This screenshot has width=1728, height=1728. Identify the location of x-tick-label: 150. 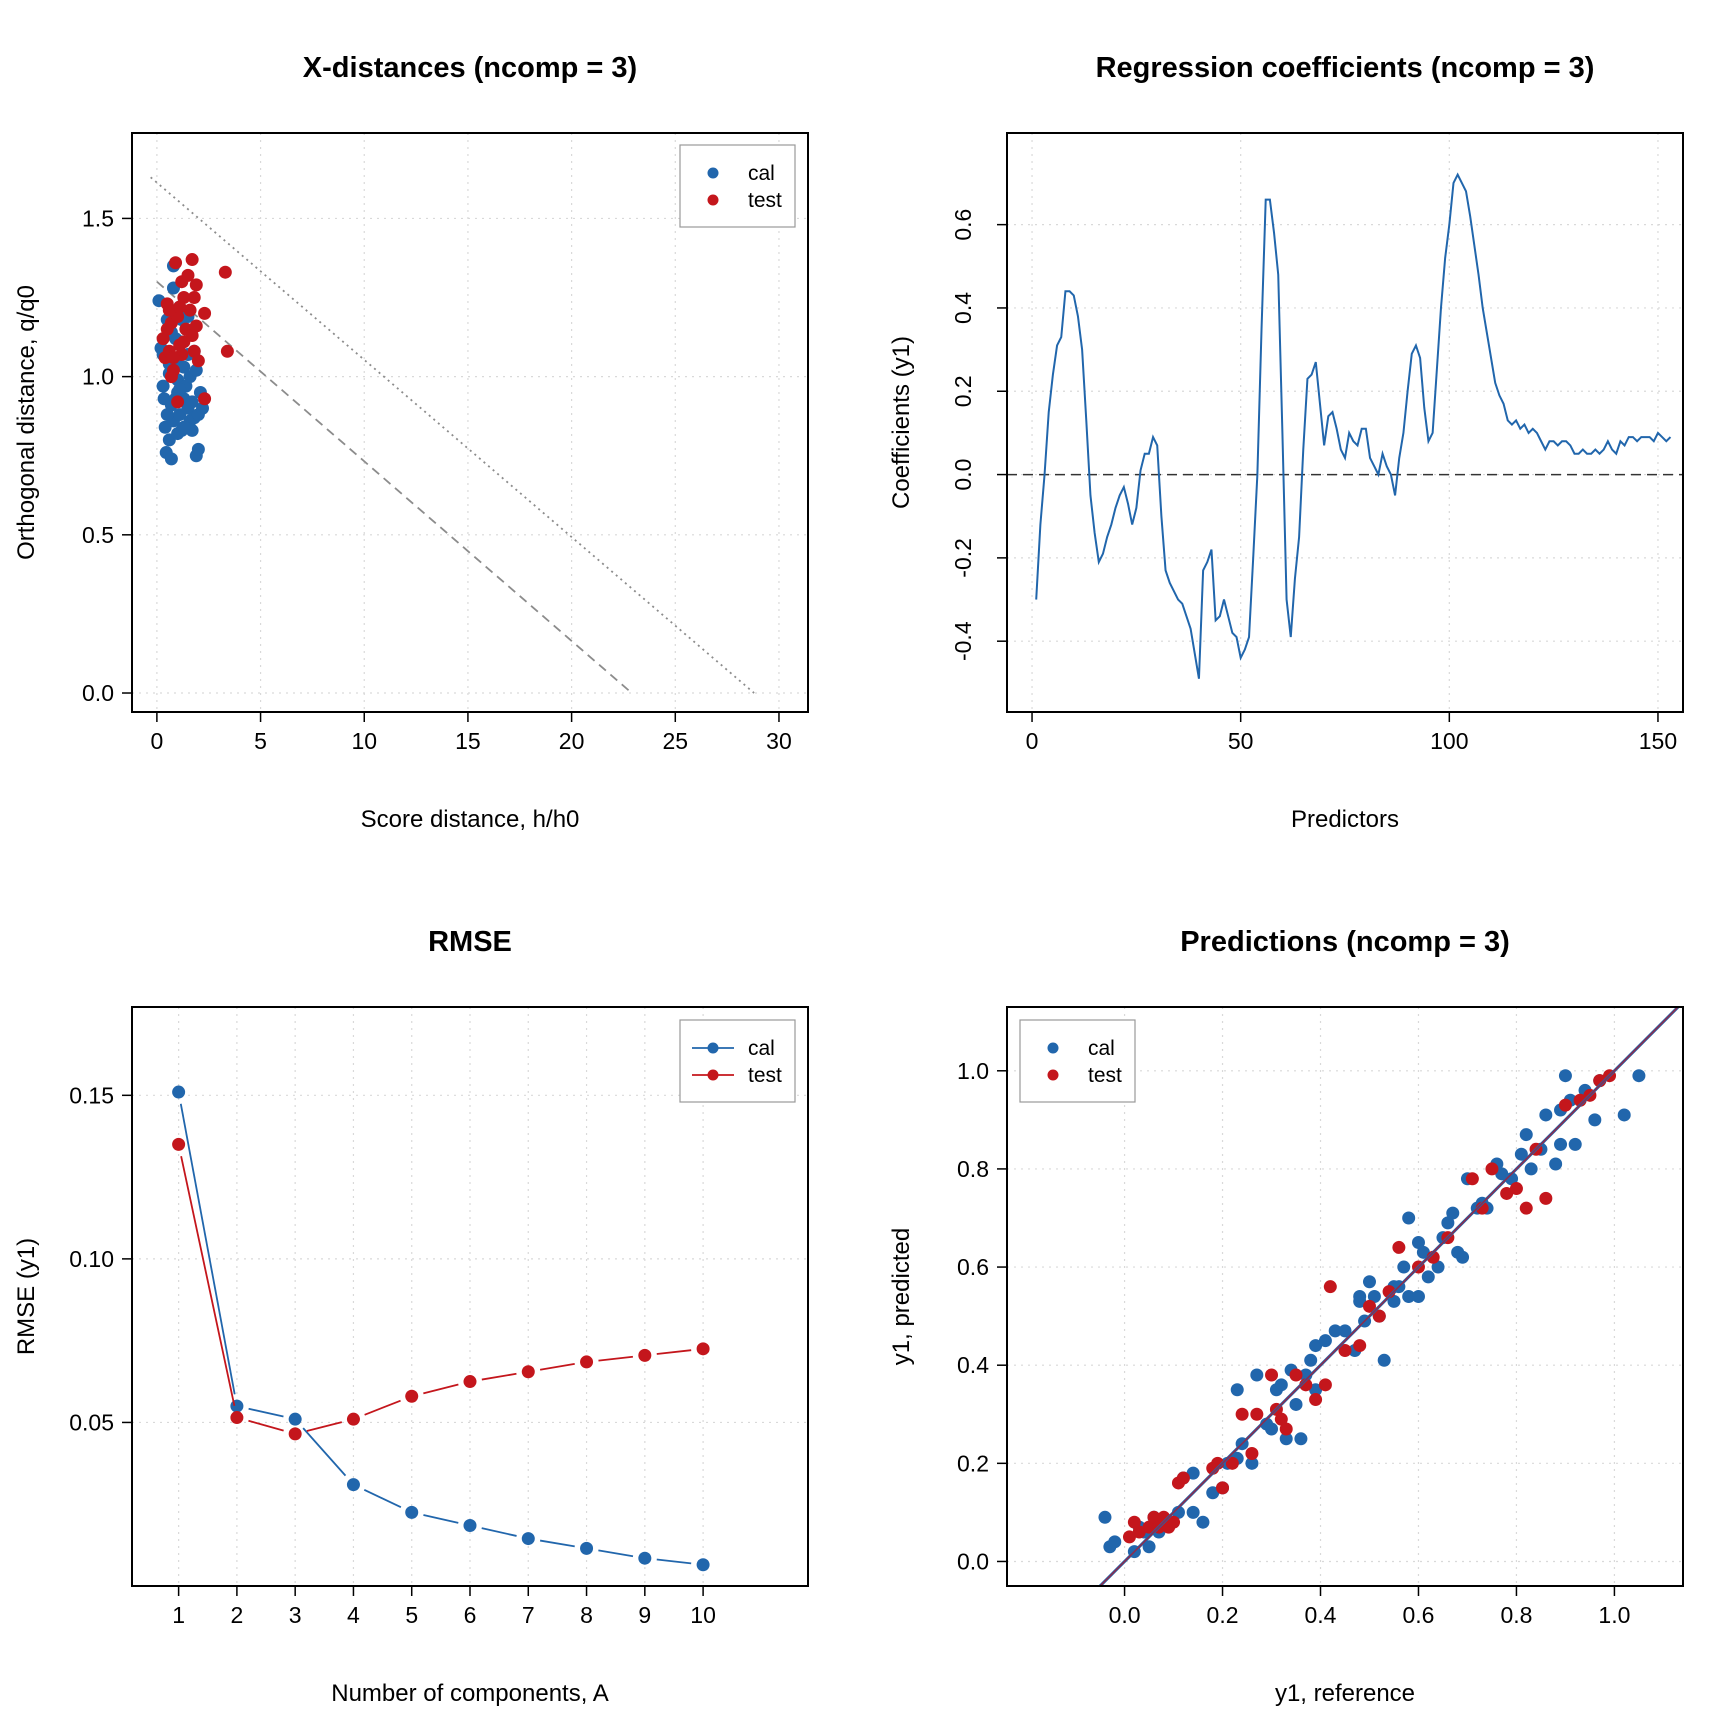
(1658, 741).